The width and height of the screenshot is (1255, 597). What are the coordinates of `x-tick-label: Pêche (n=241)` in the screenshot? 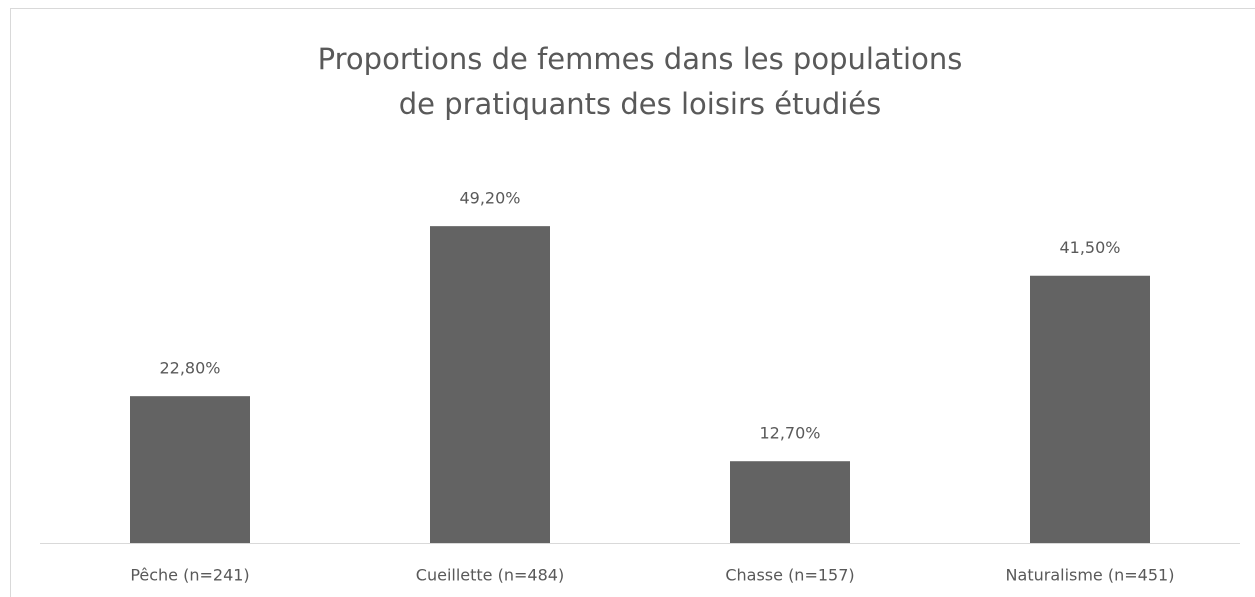 It's located at (189, 575).